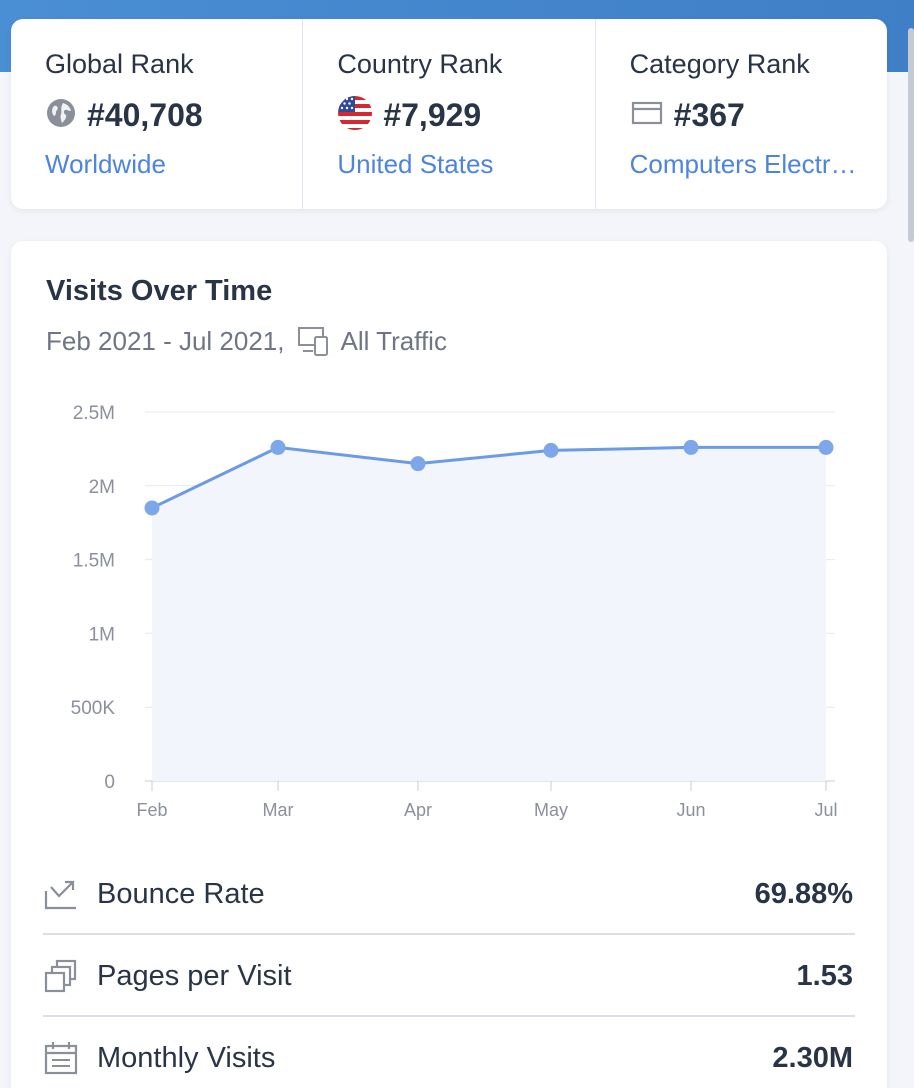 The image size is (914, 1088). I want to click on bounce-rate-row: Bounce Rate 69.88%, so click(449, 894).